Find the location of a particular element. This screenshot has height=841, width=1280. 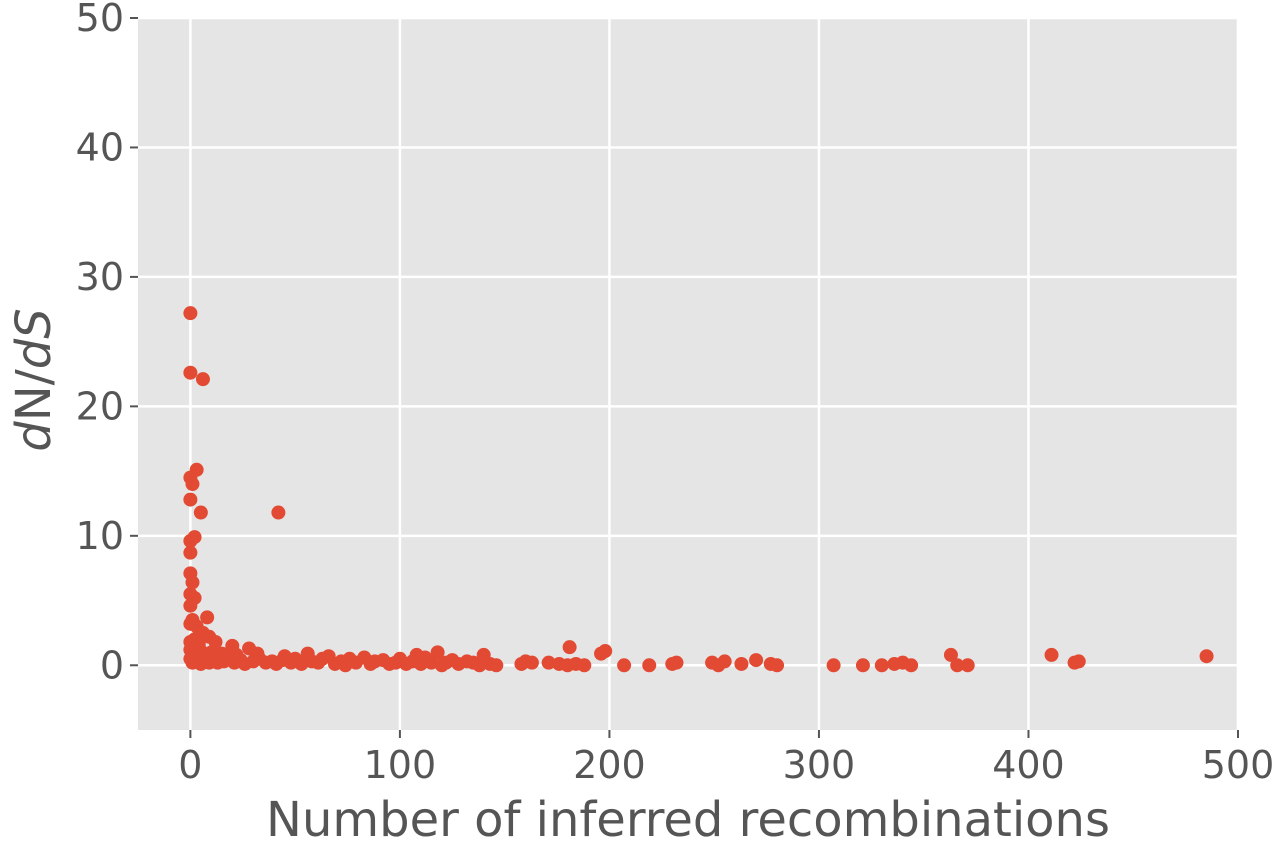

x-tick-label: 500 is located at coordinates (1238, 765).